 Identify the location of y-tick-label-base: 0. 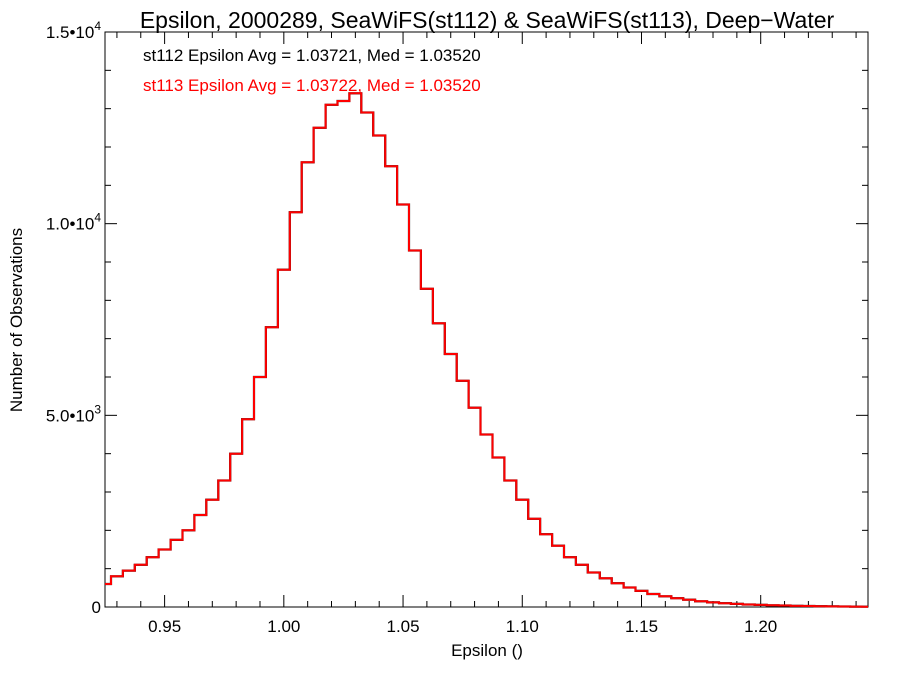
(96, 607).